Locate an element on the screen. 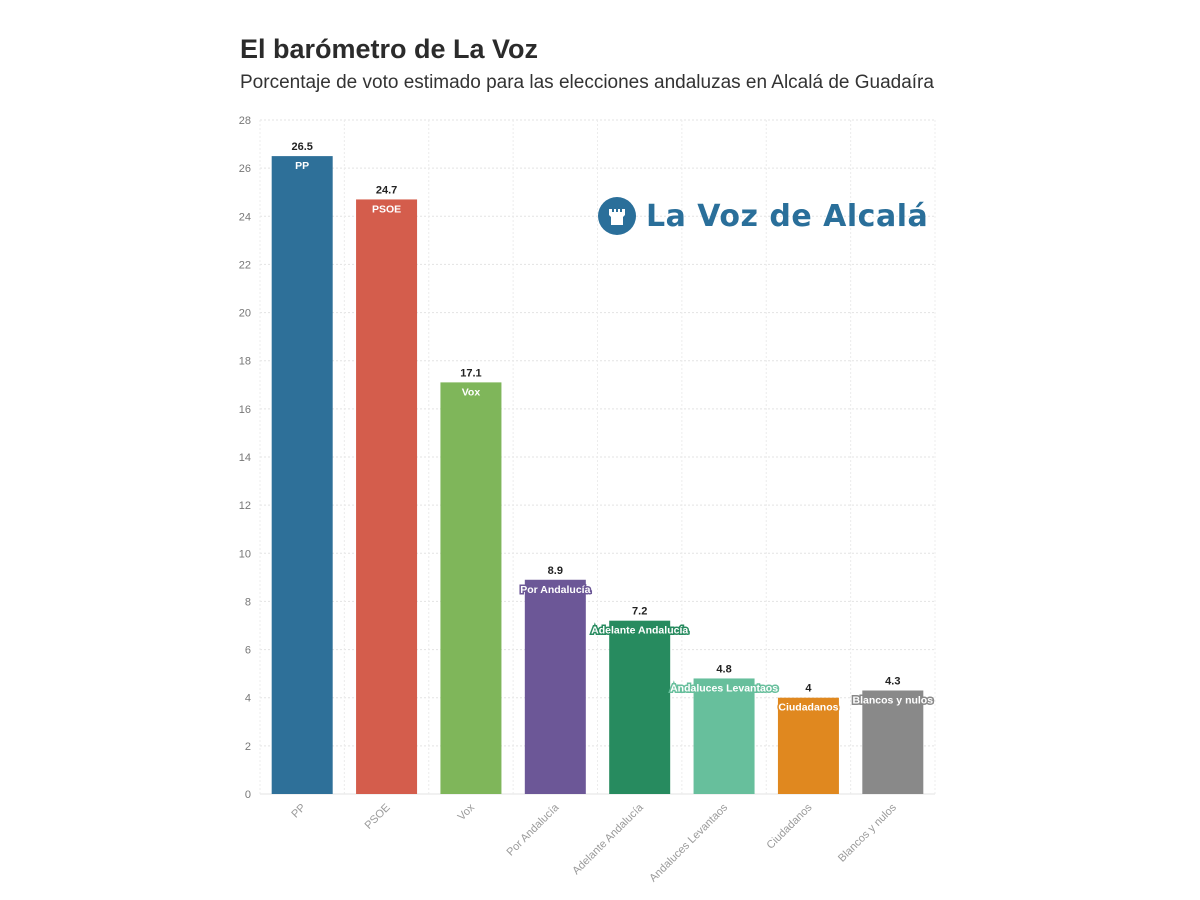 This screenshot has height=900, width=1200. y-tick-label: 28 is located at coordinates (245, 121).